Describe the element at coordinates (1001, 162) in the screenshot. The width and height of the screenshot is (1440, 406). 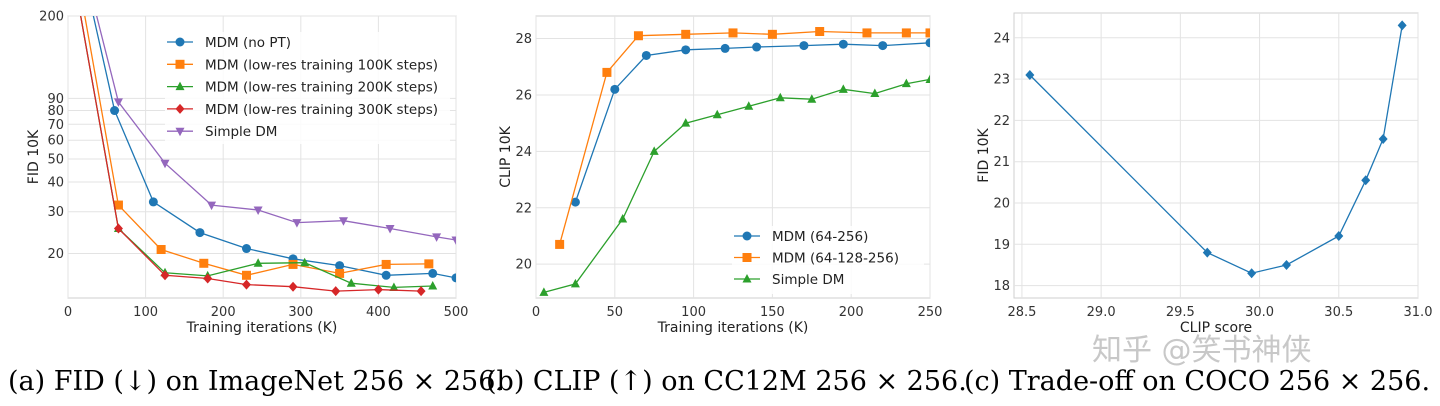
I see `y-tick-label: 21` at that location.